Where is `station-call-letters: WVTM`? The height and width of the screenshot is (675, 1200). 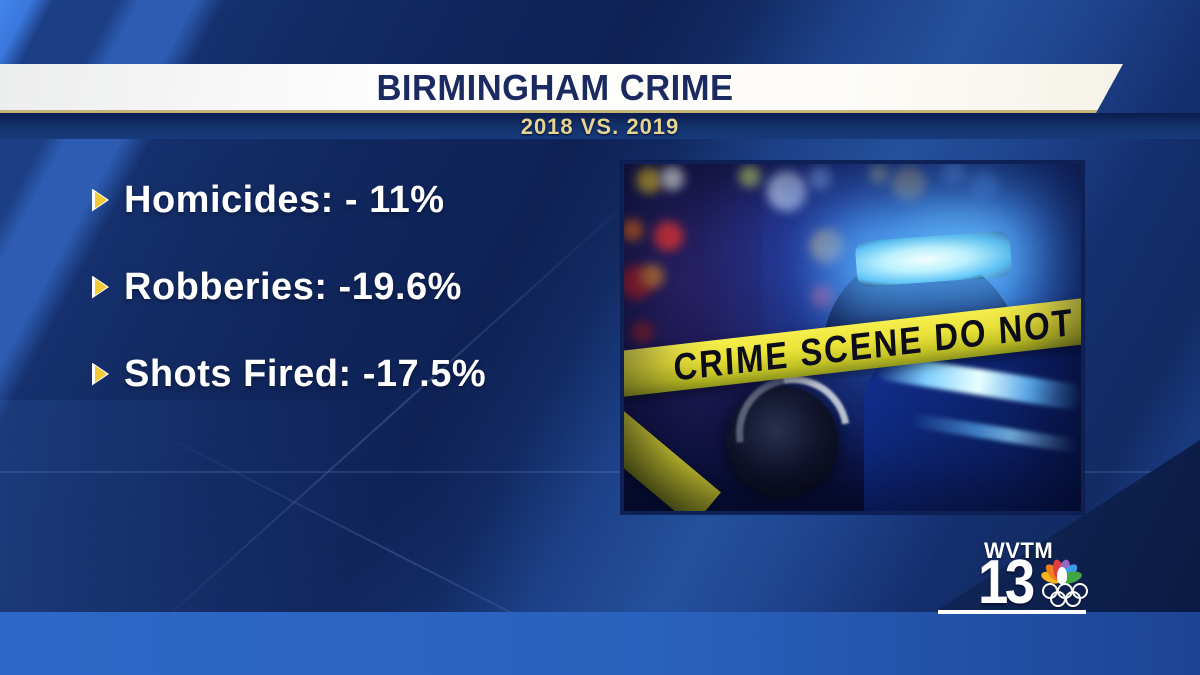
station-call-letters: WVTM is located at coordinates (1019, 550).